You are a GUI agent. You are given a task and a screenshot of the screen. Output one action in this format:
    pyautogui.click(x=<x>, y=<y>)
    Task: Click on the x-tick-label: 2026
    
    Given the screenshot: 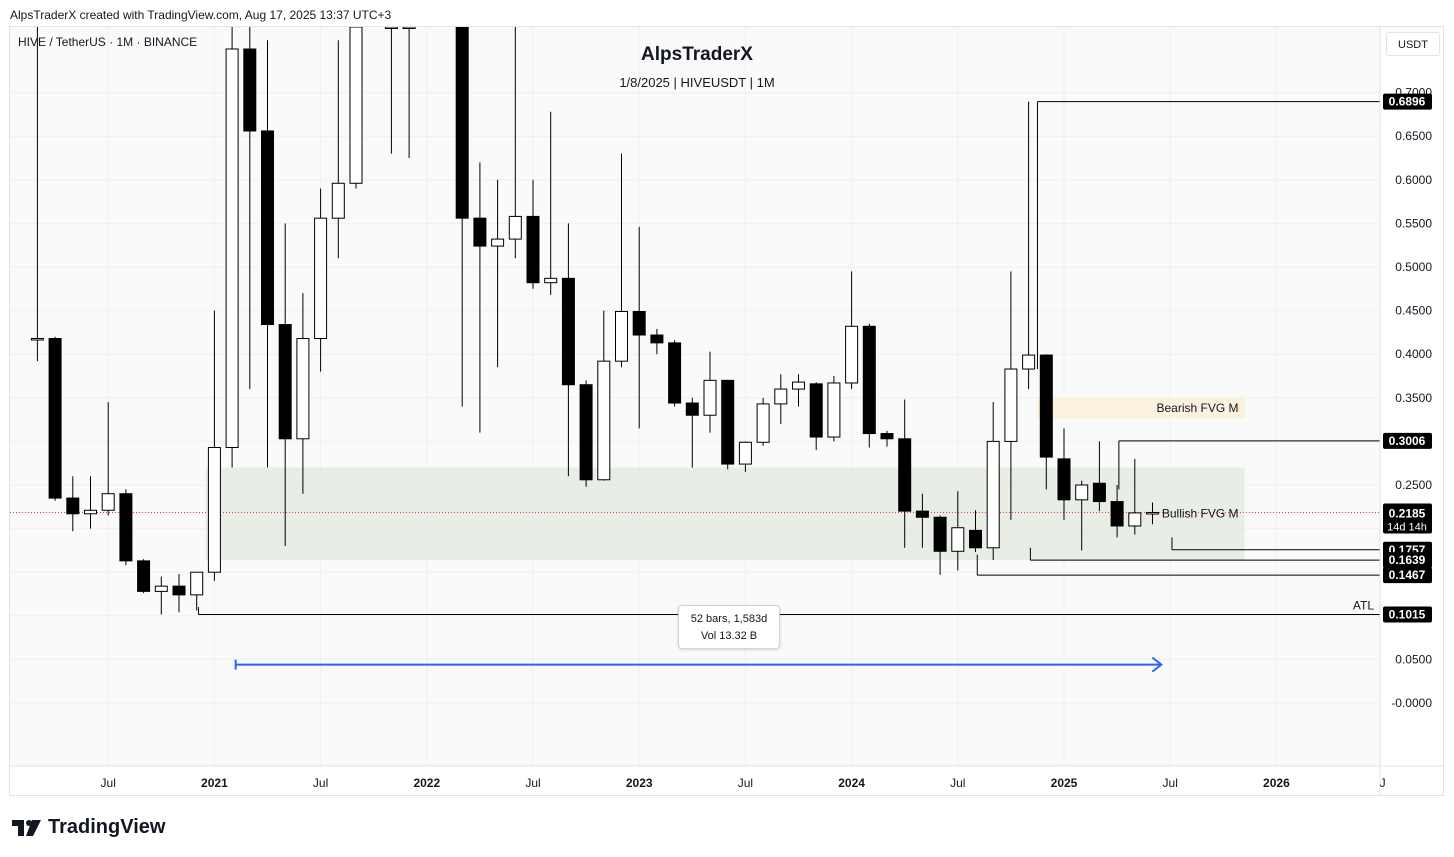 What is the action you would take?
    pyautogui.click(x=1276, y=783)
    